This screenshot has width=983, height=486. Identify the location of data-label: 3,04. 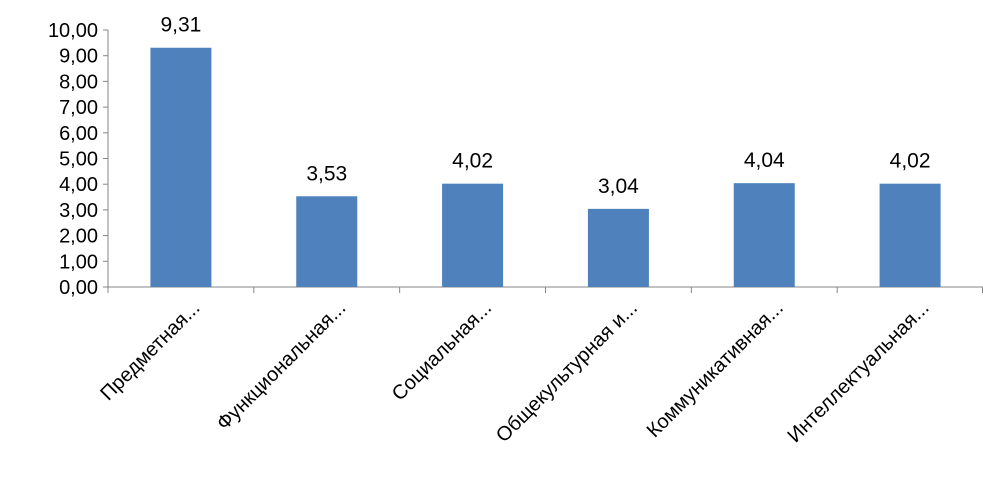
(618, 186).